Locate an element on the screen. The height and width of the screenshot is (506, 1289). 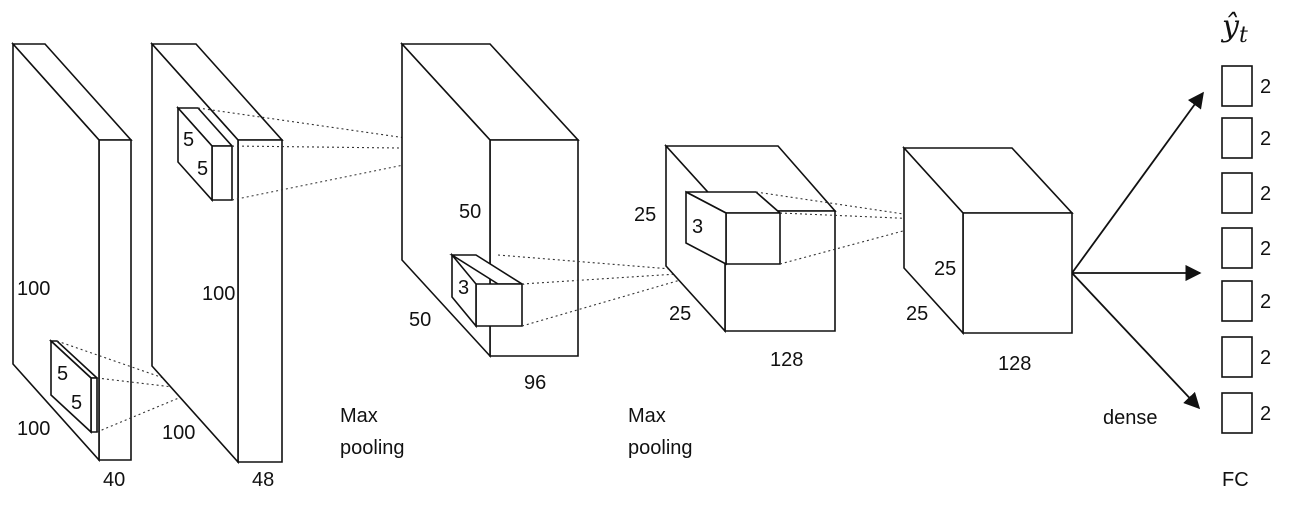
layer2-kernel-label-b: 5 is located at coordinates (202, 169).